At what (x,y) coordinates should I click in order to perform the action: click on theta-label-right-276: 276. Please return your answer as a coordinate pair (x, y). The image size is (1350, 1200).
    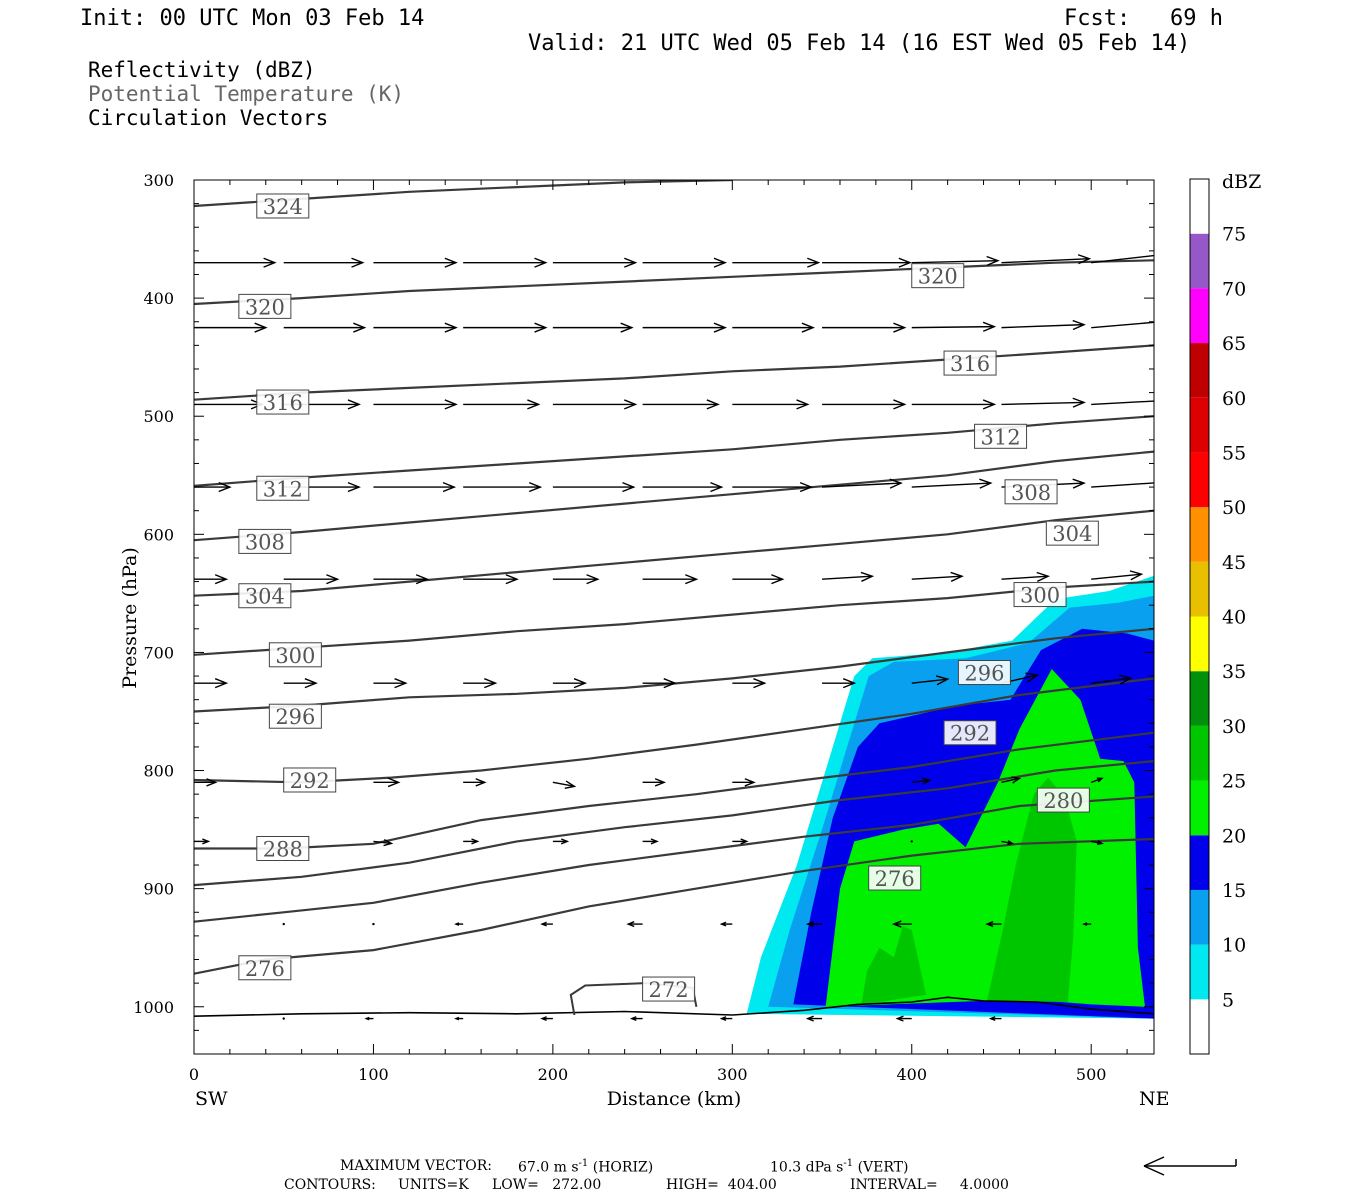
    Looking at the image, I should click on (895, 878).